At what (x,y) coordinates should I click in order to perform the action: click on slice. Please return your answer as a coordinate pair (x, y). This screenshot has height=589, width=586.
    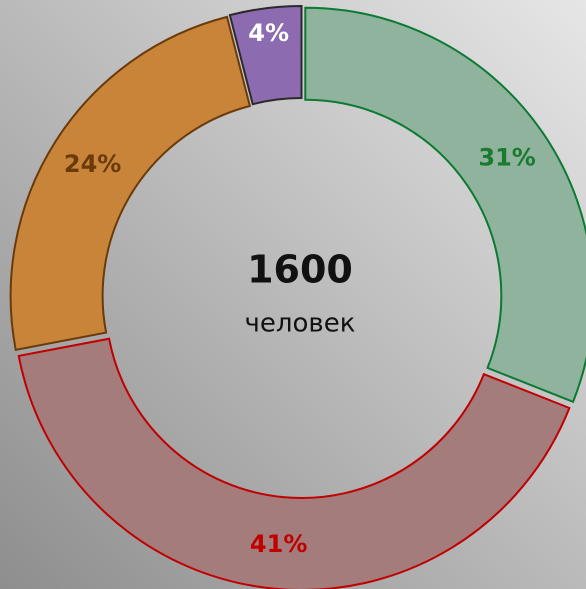
    Looking at the image, I should click on (265, 55).